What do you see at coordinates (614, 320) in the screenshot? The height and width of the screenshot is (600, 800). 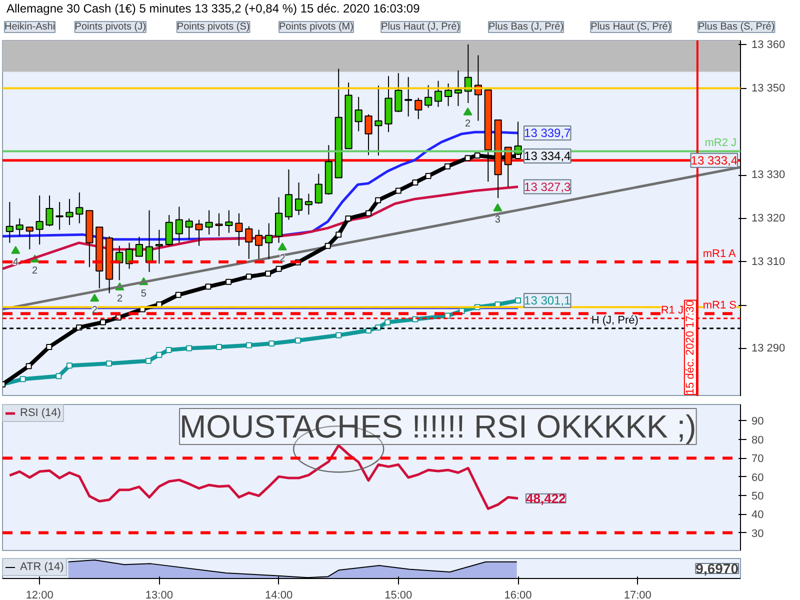 I see `ref-line-label: H (J, Pré)` at bounding box center [614, 320].